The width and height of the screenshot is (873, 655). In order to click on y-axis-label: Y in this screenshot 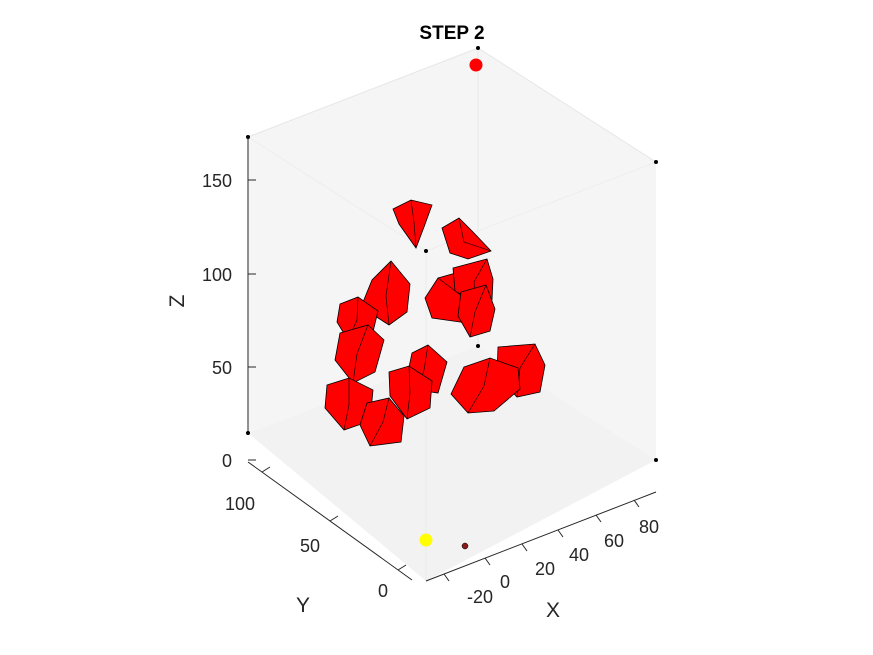, I will do `click(303, 605)`.